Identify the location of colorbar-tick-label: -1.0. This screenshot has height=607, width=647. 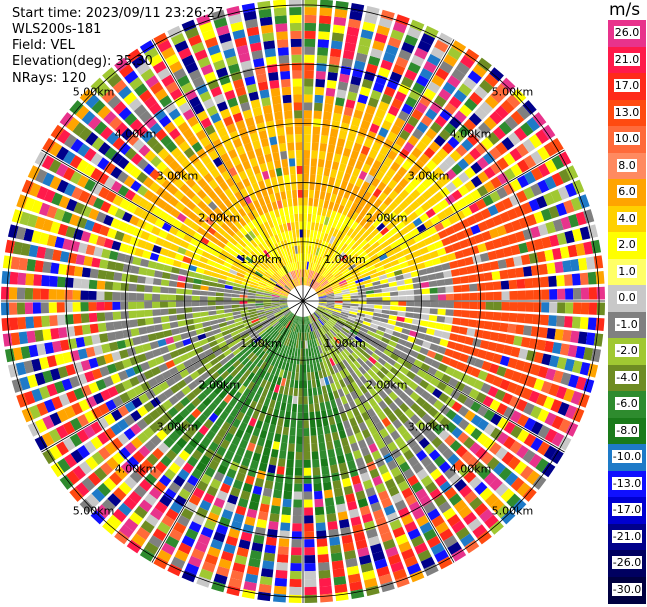
(627, 324).